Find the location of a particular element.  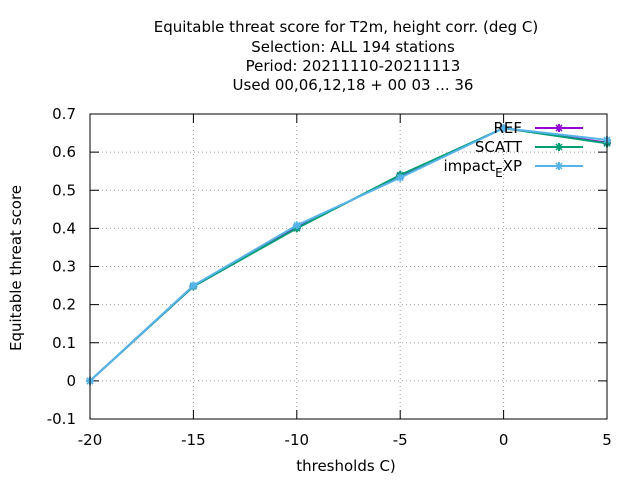

x-axis-label: thresholds C) is located at coordinates (346, 466).